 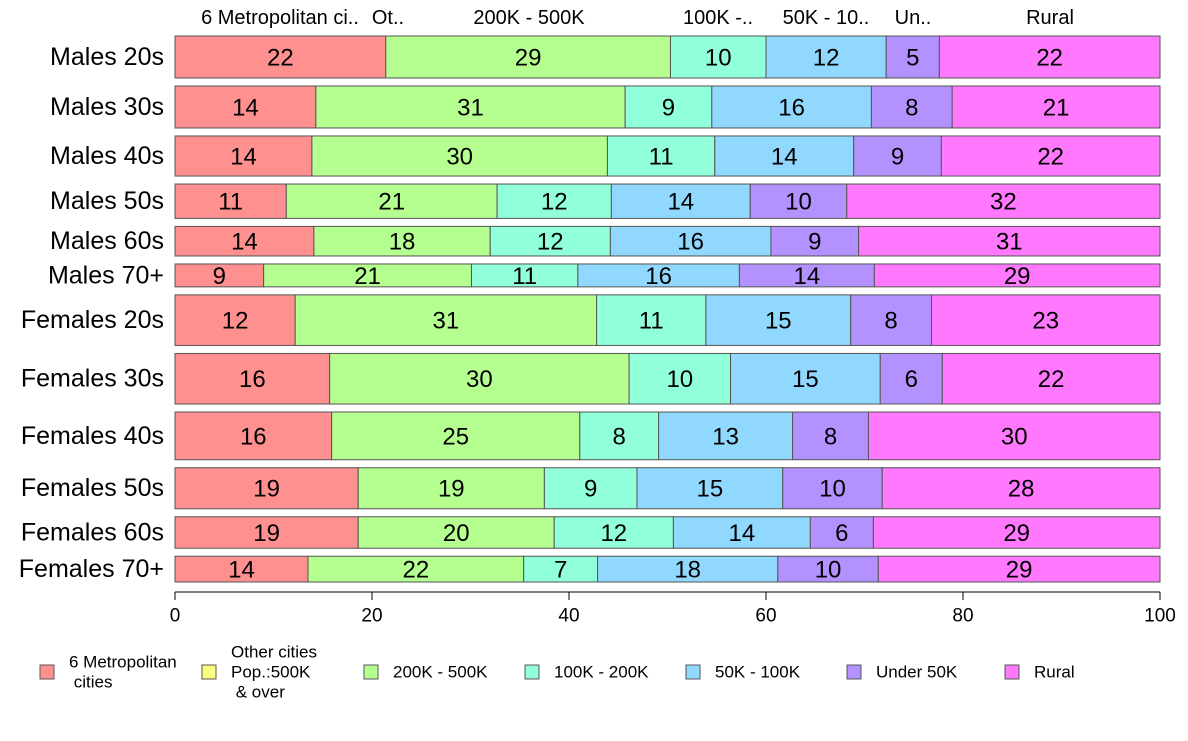 I want to click on data-label: 6, so click(x=911, y=379).